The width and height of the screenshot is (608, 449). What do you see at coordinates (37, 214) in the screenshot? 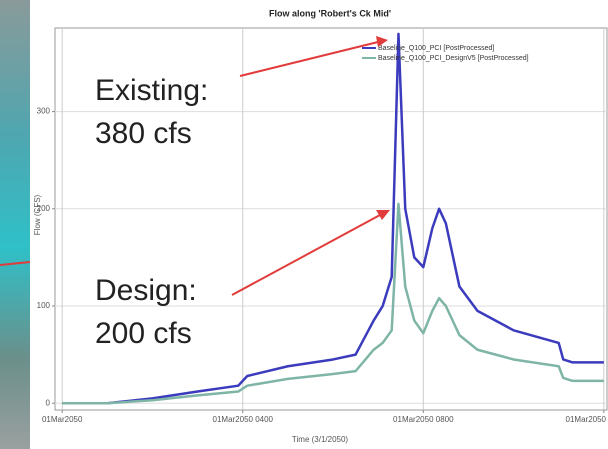
I see `y-axis-label: Flow (CFS)` at bounding box center [37, 214].